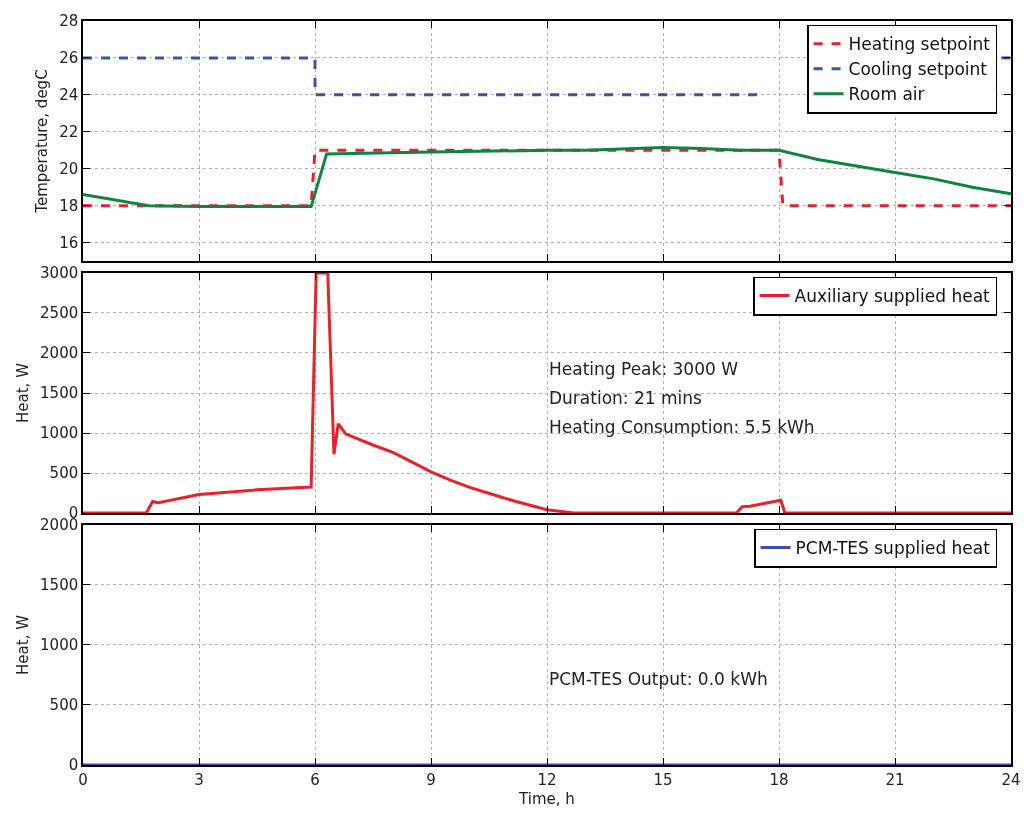 The image size is (1033, 817). What do you see at coordinates (895, 779) in the screenshot?
I see `x-tick-label: 21` at bounding box center [895, 779].